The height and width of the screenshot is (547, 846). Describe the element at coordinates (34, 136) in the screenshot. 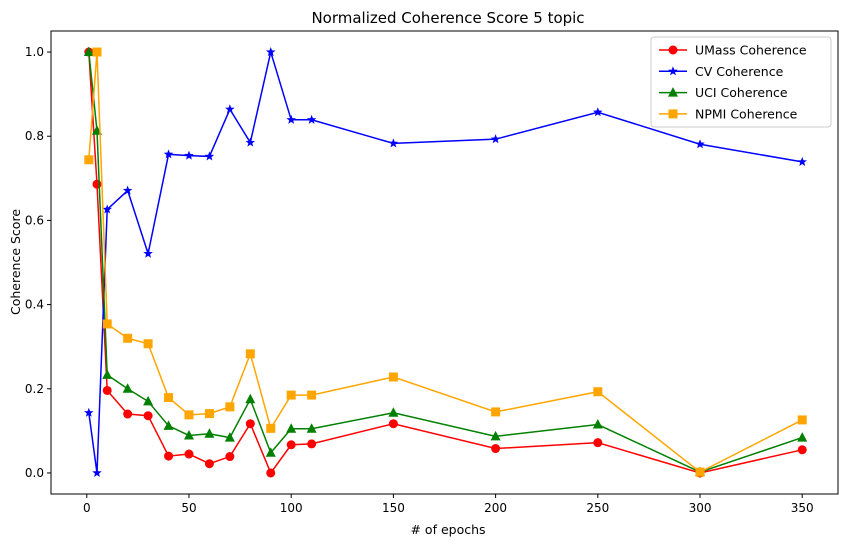

I see `y-tick-label: 0.8` at that location.